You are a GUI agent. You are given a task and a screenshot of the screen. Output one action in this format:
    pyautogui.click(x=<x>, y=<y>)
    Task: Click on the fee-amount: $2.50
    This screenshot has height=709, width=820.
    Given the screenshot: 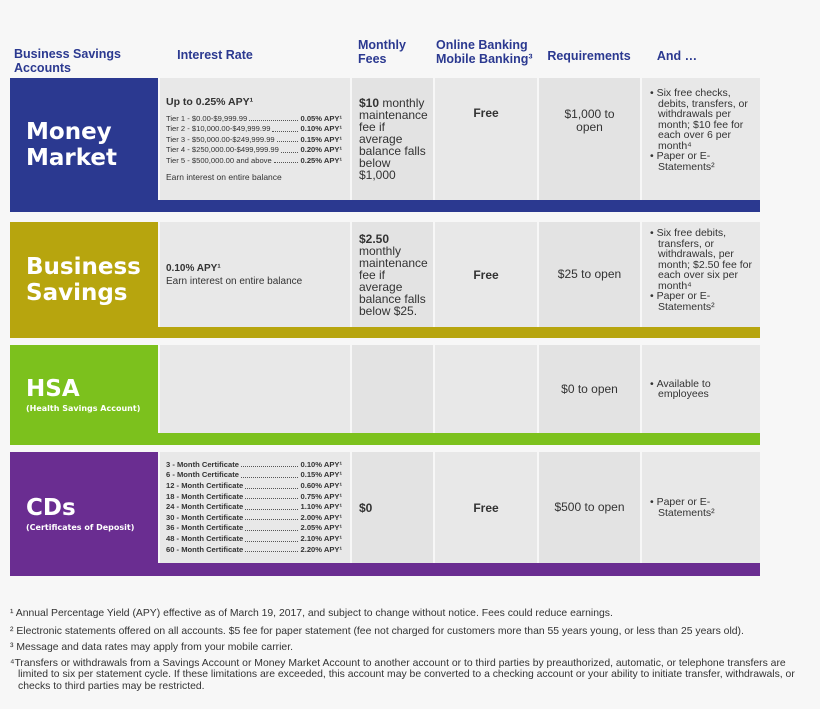 What is the action you would take?
    pyautogui.click(x=374, y=238)
    